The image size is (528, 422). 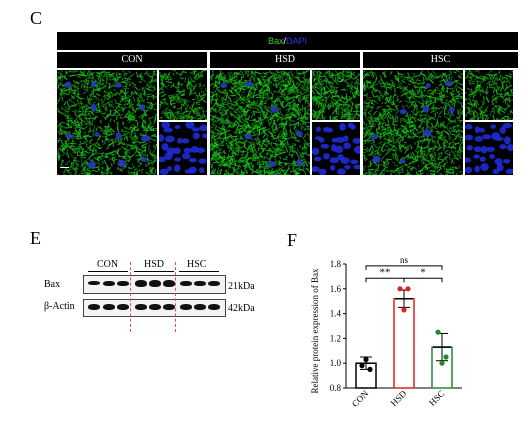 I want to click on x-tick-label-hsd: HSD, so click(x=399, y=398).